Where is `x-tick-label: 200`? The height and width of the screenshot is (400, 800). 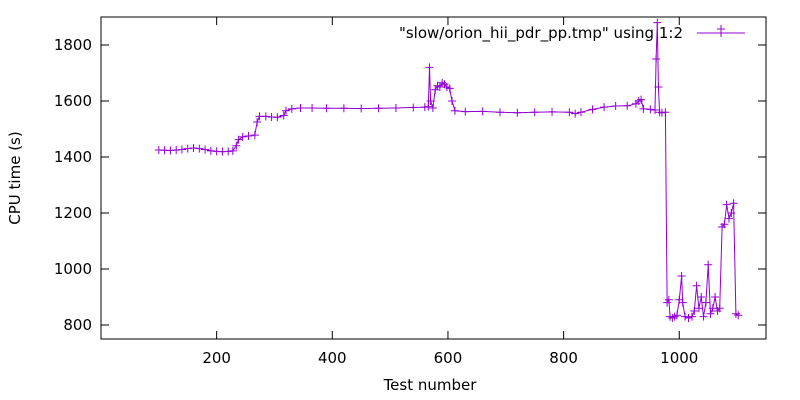
x-tick-label: 200 is located at coordinates (216, 358).